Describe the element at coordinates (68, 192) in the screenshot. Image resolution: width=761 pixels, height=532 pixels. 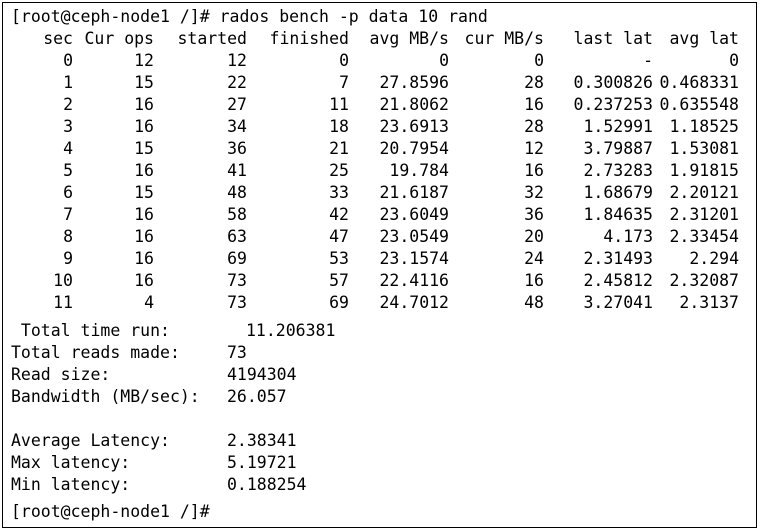
I see `cell-sec: 6` at that location.